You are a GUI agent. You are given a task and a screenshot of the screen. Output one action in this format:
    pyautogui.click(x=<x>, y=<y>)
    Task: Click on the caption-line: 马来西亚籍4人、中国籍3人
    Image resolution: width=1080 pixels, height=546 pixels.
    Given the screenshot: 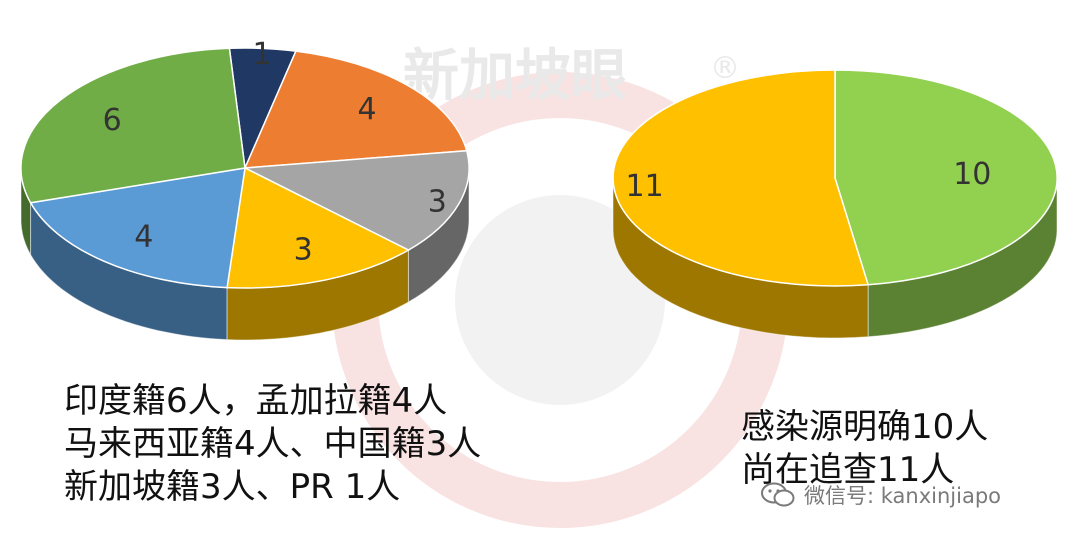 What is the action you would take?
    pyautogui.click(x=273, y=444)
    